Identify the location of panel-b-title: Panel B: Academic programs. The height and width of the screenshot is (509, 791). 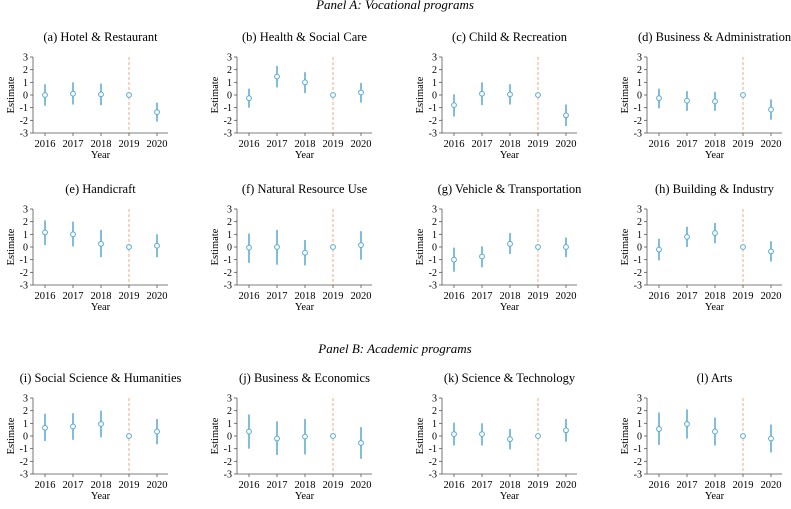
(394, 348).